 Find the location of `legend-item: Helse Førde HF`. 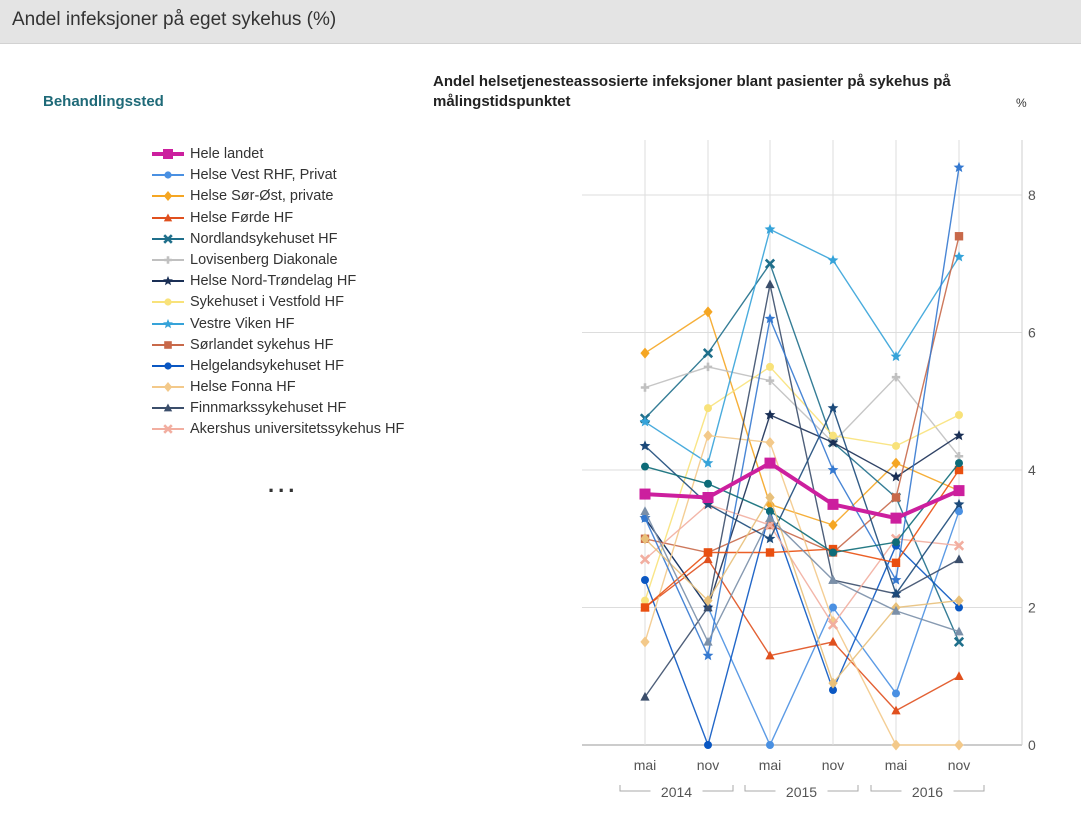

legend-item: Helse Førde HF is located at coordinates (285, 219).